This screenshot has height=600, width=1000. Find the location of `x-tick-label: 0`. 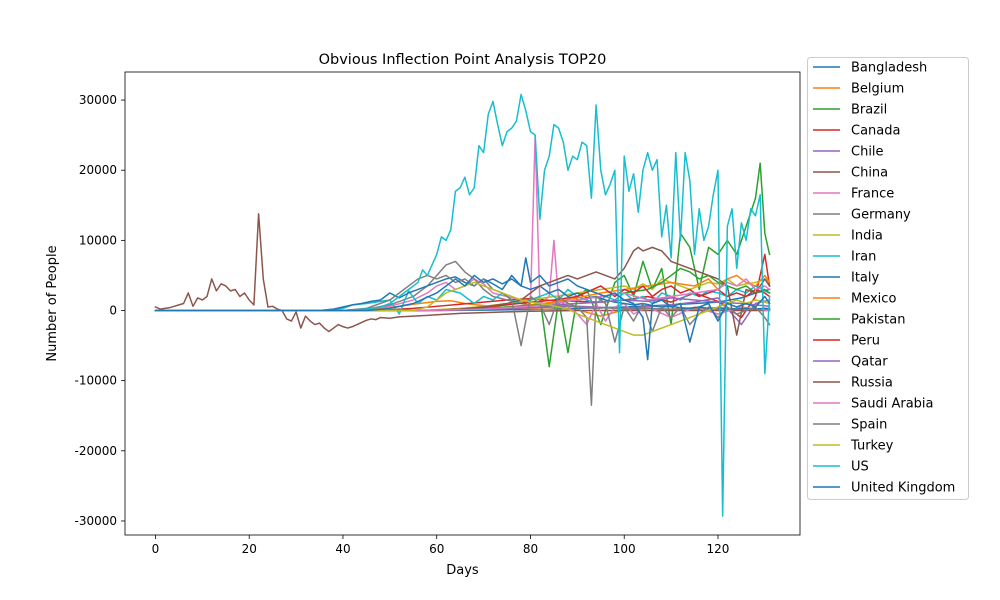

x-tick-label: 0 is located at coordinates (156, 549).